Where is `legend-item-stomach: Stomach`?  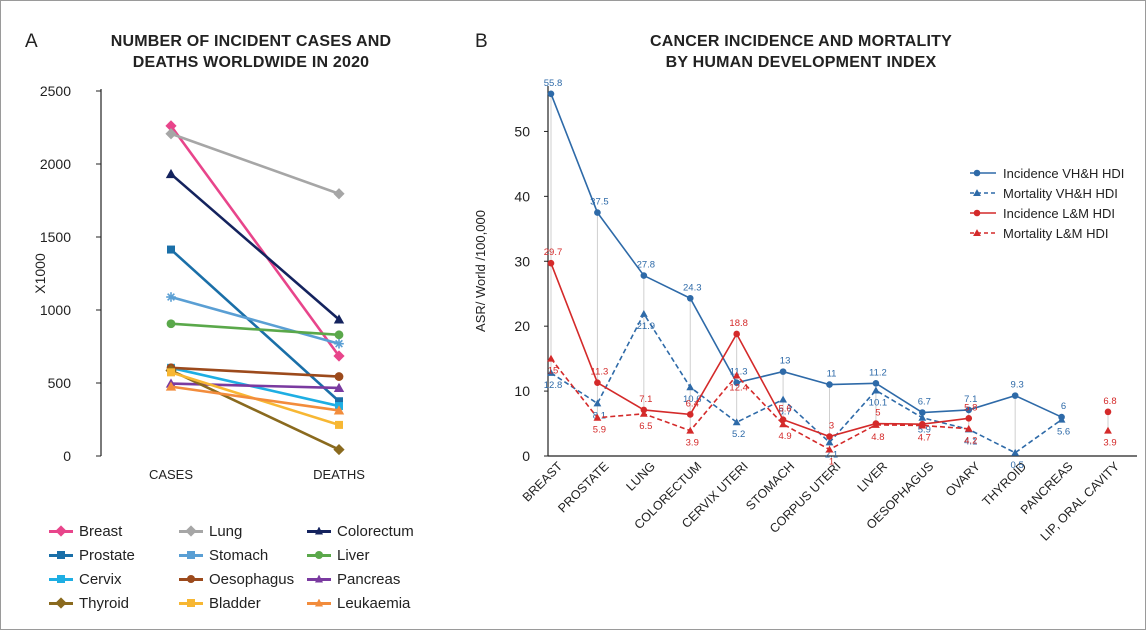 legend-item-stomach: Stomach is located at coordinates (223, 555).